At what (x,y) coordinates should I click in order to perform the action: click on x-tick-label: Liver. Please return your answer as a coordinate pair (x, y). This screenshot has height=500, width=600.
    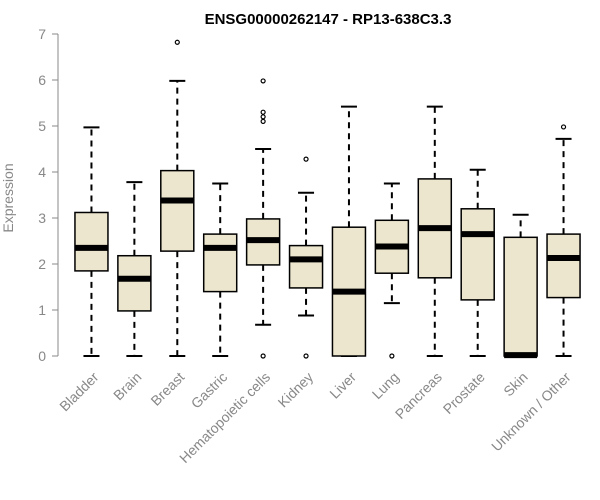
    Looking at the image, I should click on (342, 385).